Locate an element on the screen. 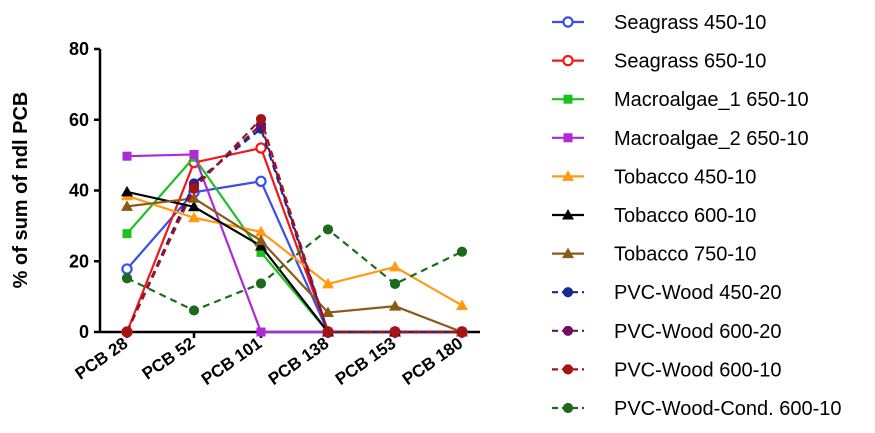  x-tick-label: PCB 180 is located at coordinates (432, 361).